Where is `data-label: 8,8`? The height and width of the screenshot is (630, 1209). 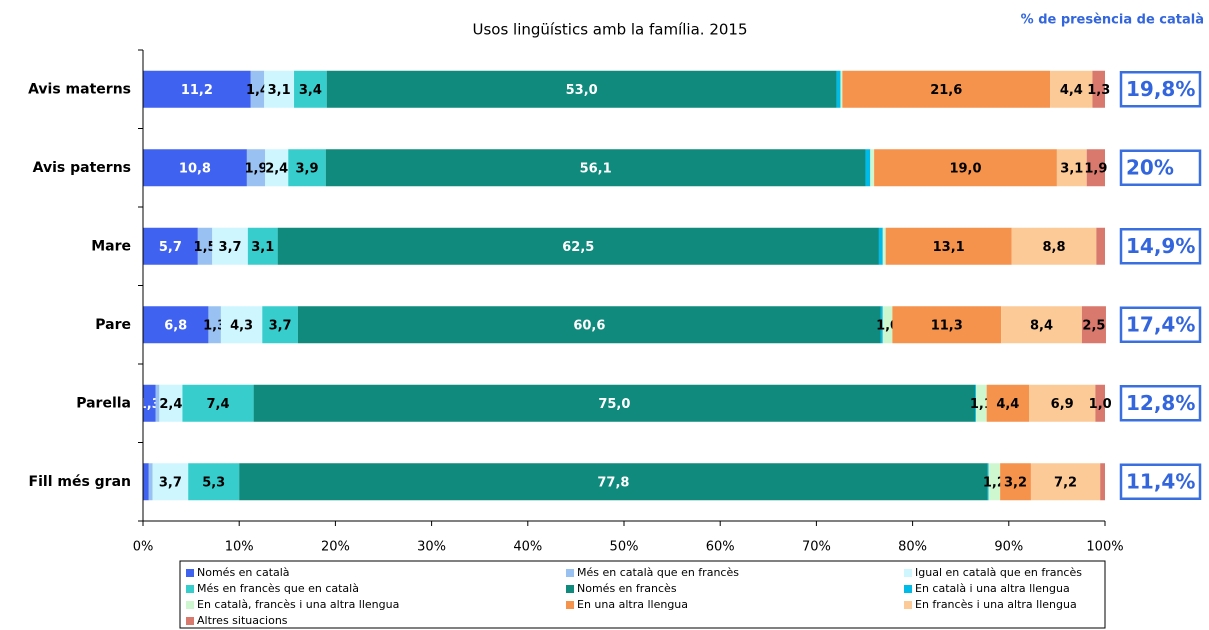
data-label: 8,8 is located at coordinates (1053, 247).